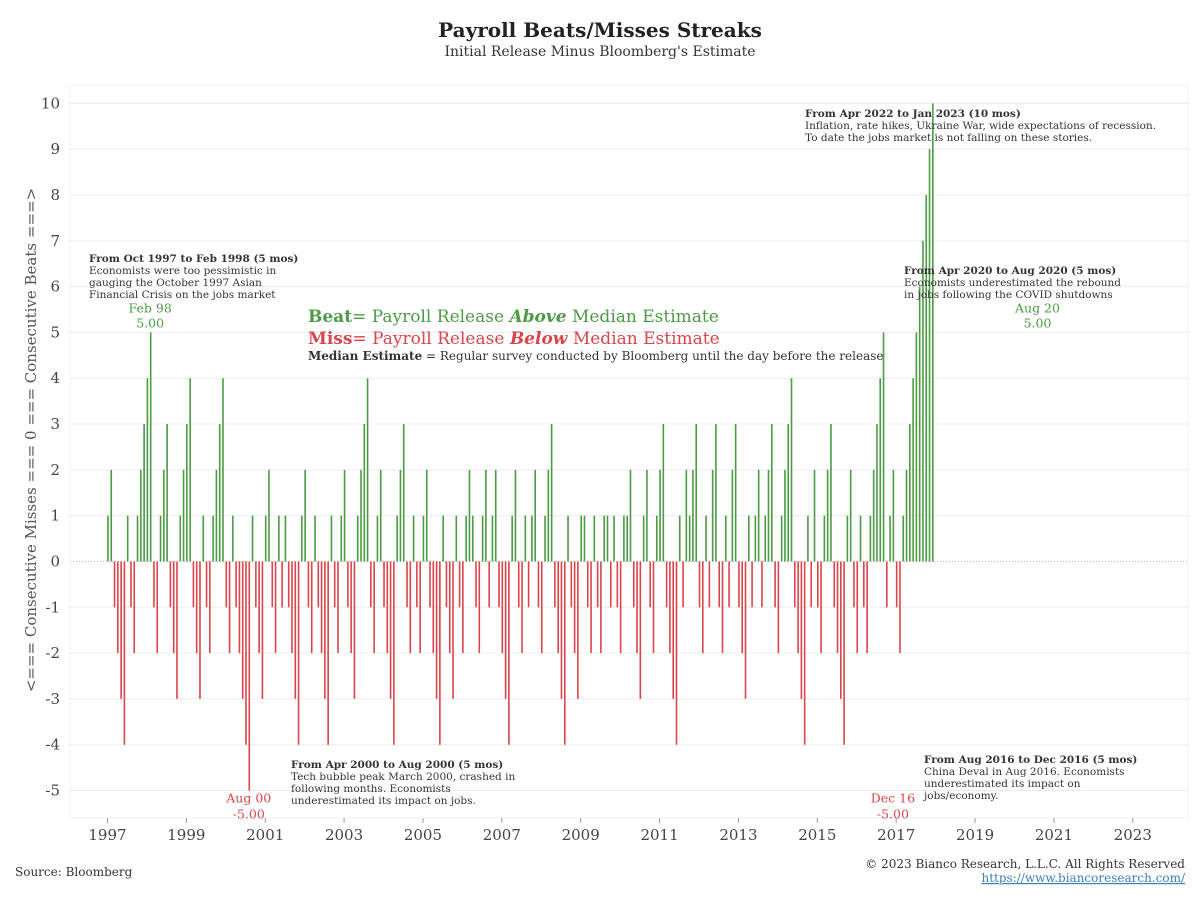  I want to click on y-tick-label: -3, so click(52, 699).